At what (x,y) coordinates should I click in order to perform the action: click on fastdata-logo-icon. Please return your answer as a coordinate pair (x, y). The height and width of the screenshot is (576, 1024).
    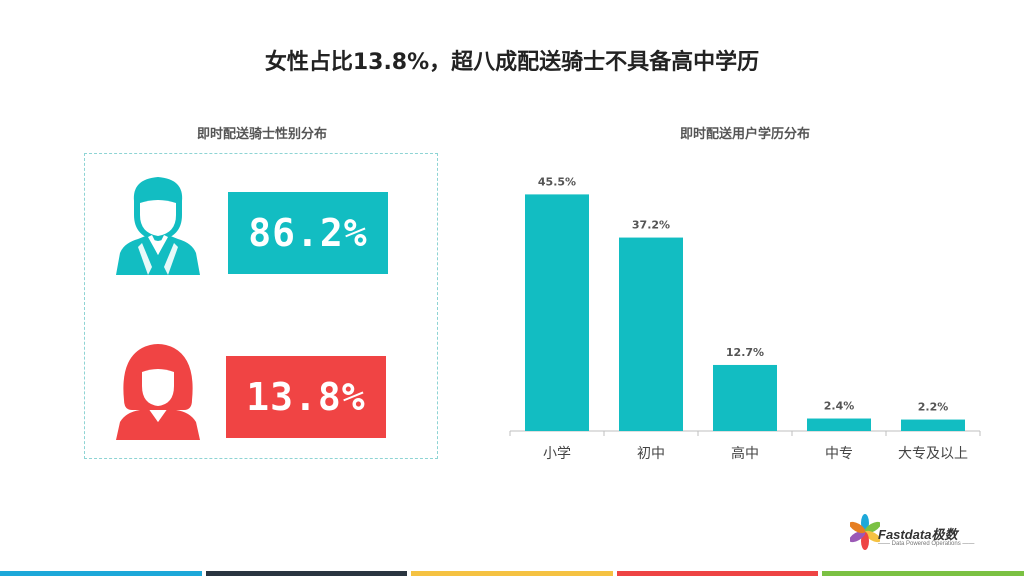
    Looking at the image, I should click on (865, 532).